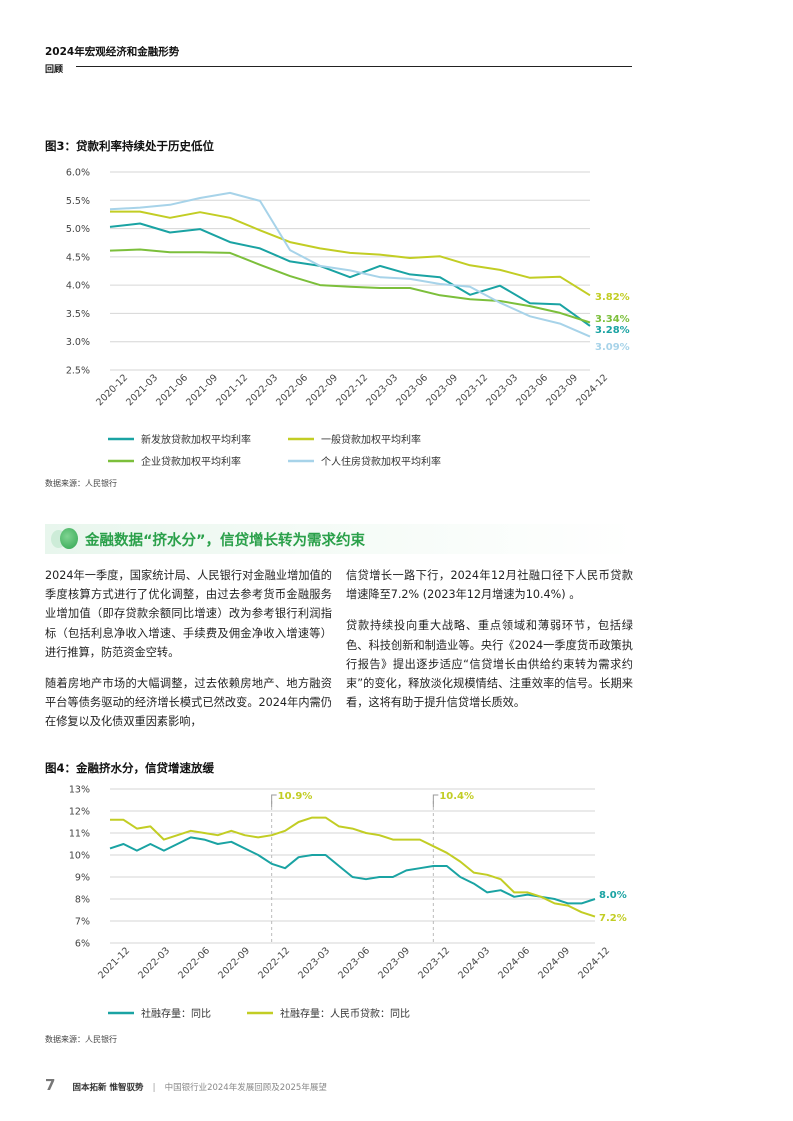  What do you see at coordinates (172, 390) in the screenshot?
I see `fig3-x-tick: 2021-06` at bounding box center [172, 390].